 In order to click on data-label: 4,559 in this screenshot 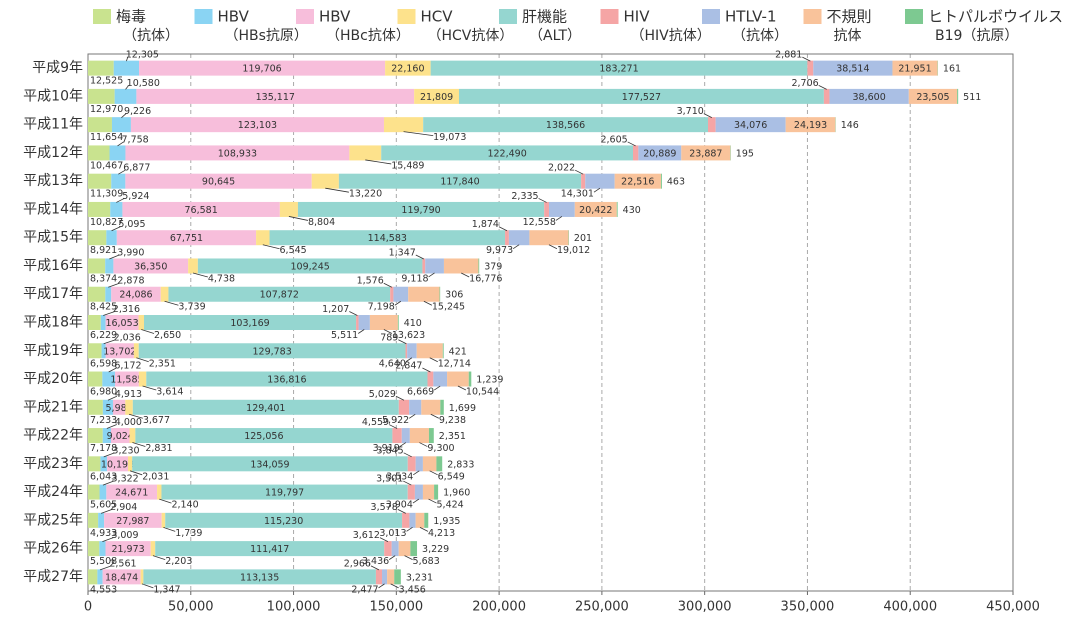, I will do `click(375, 422)`.